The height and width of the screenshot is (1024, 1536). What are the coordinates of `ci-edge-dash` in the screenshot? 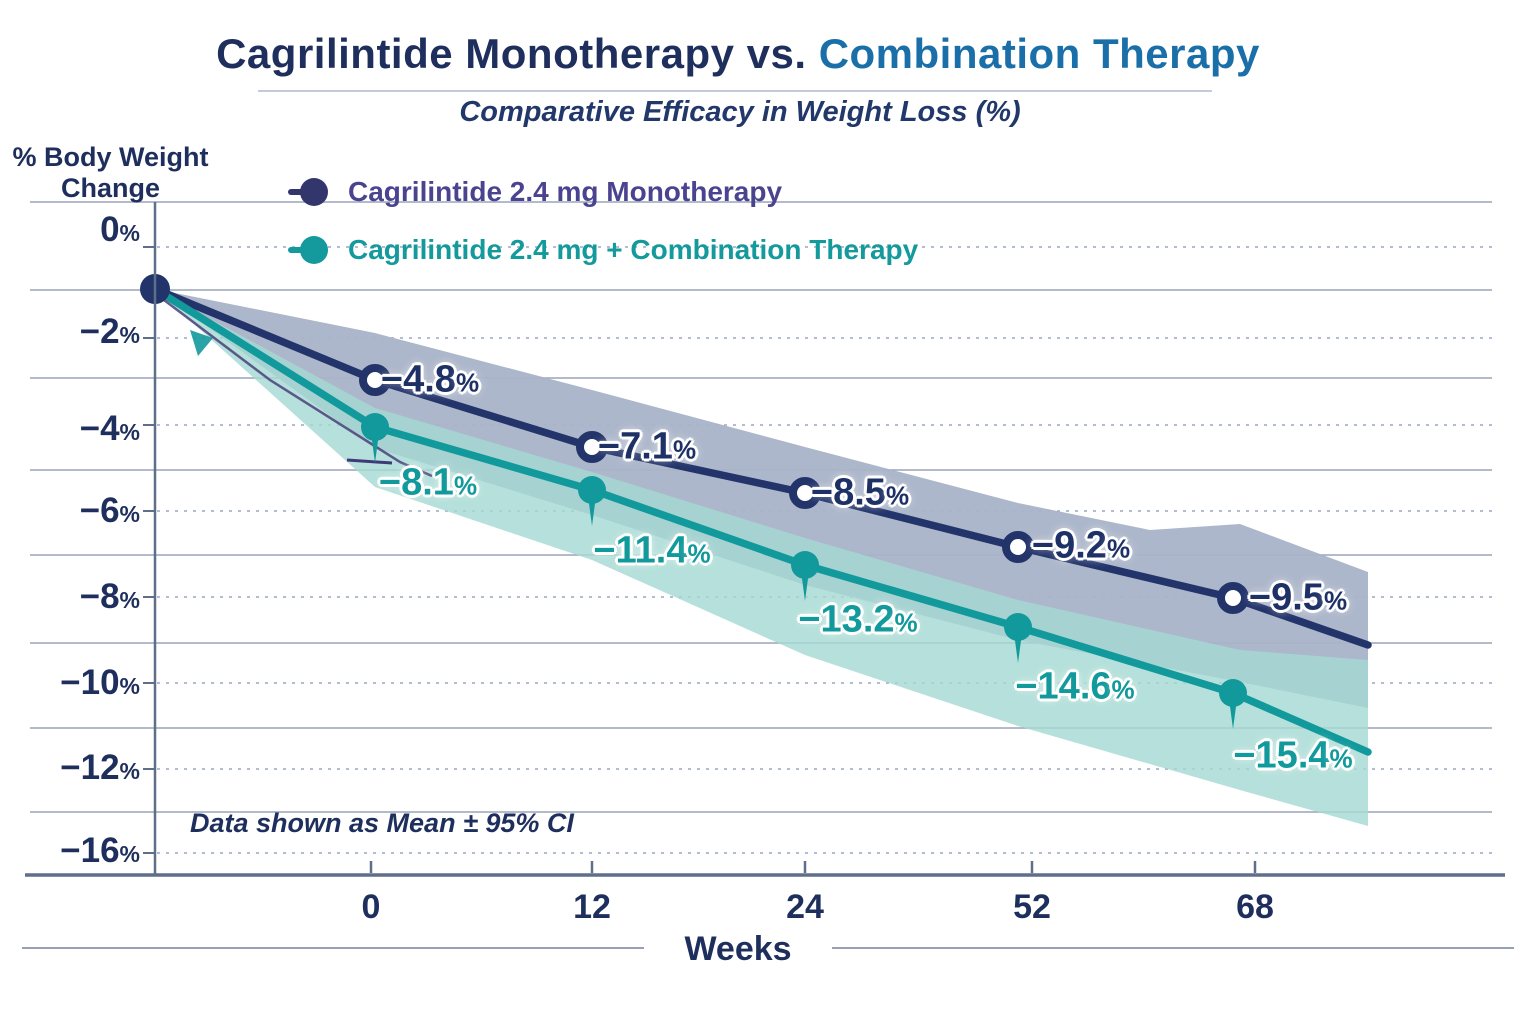 It's located at (369, 461).